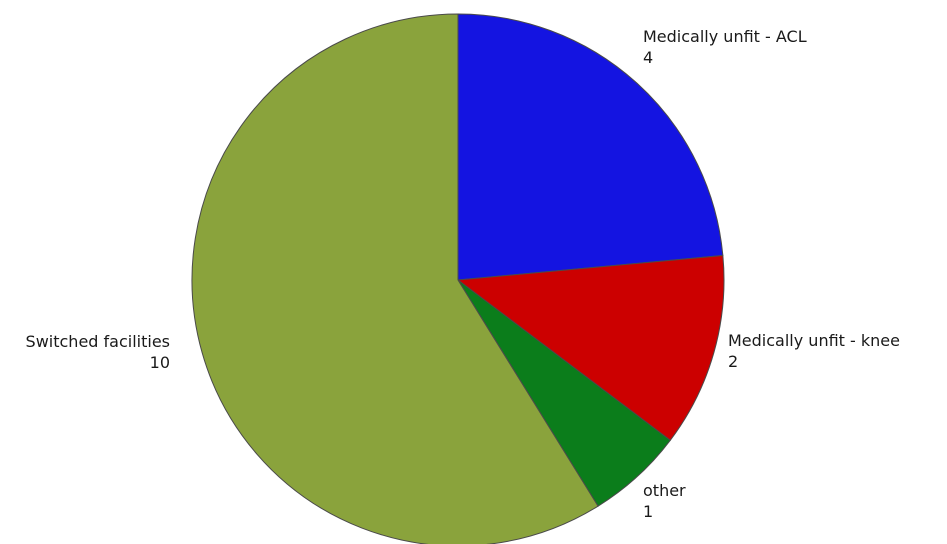 The width and height of the screenshot is (947, 544). What do you see at coordinates (814, 340) in the screenshot?
I see `slice-label-medically-unfit-knee: Medically unfit - knee` at bounding box center [814, 340].